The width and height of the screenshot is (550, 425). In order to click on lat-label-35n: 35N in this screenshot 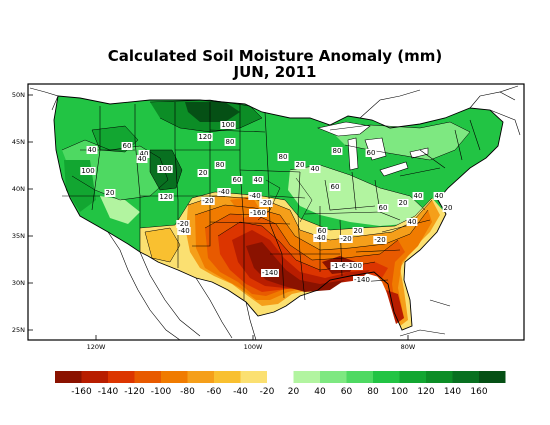, I will do `click(18, 236)`.